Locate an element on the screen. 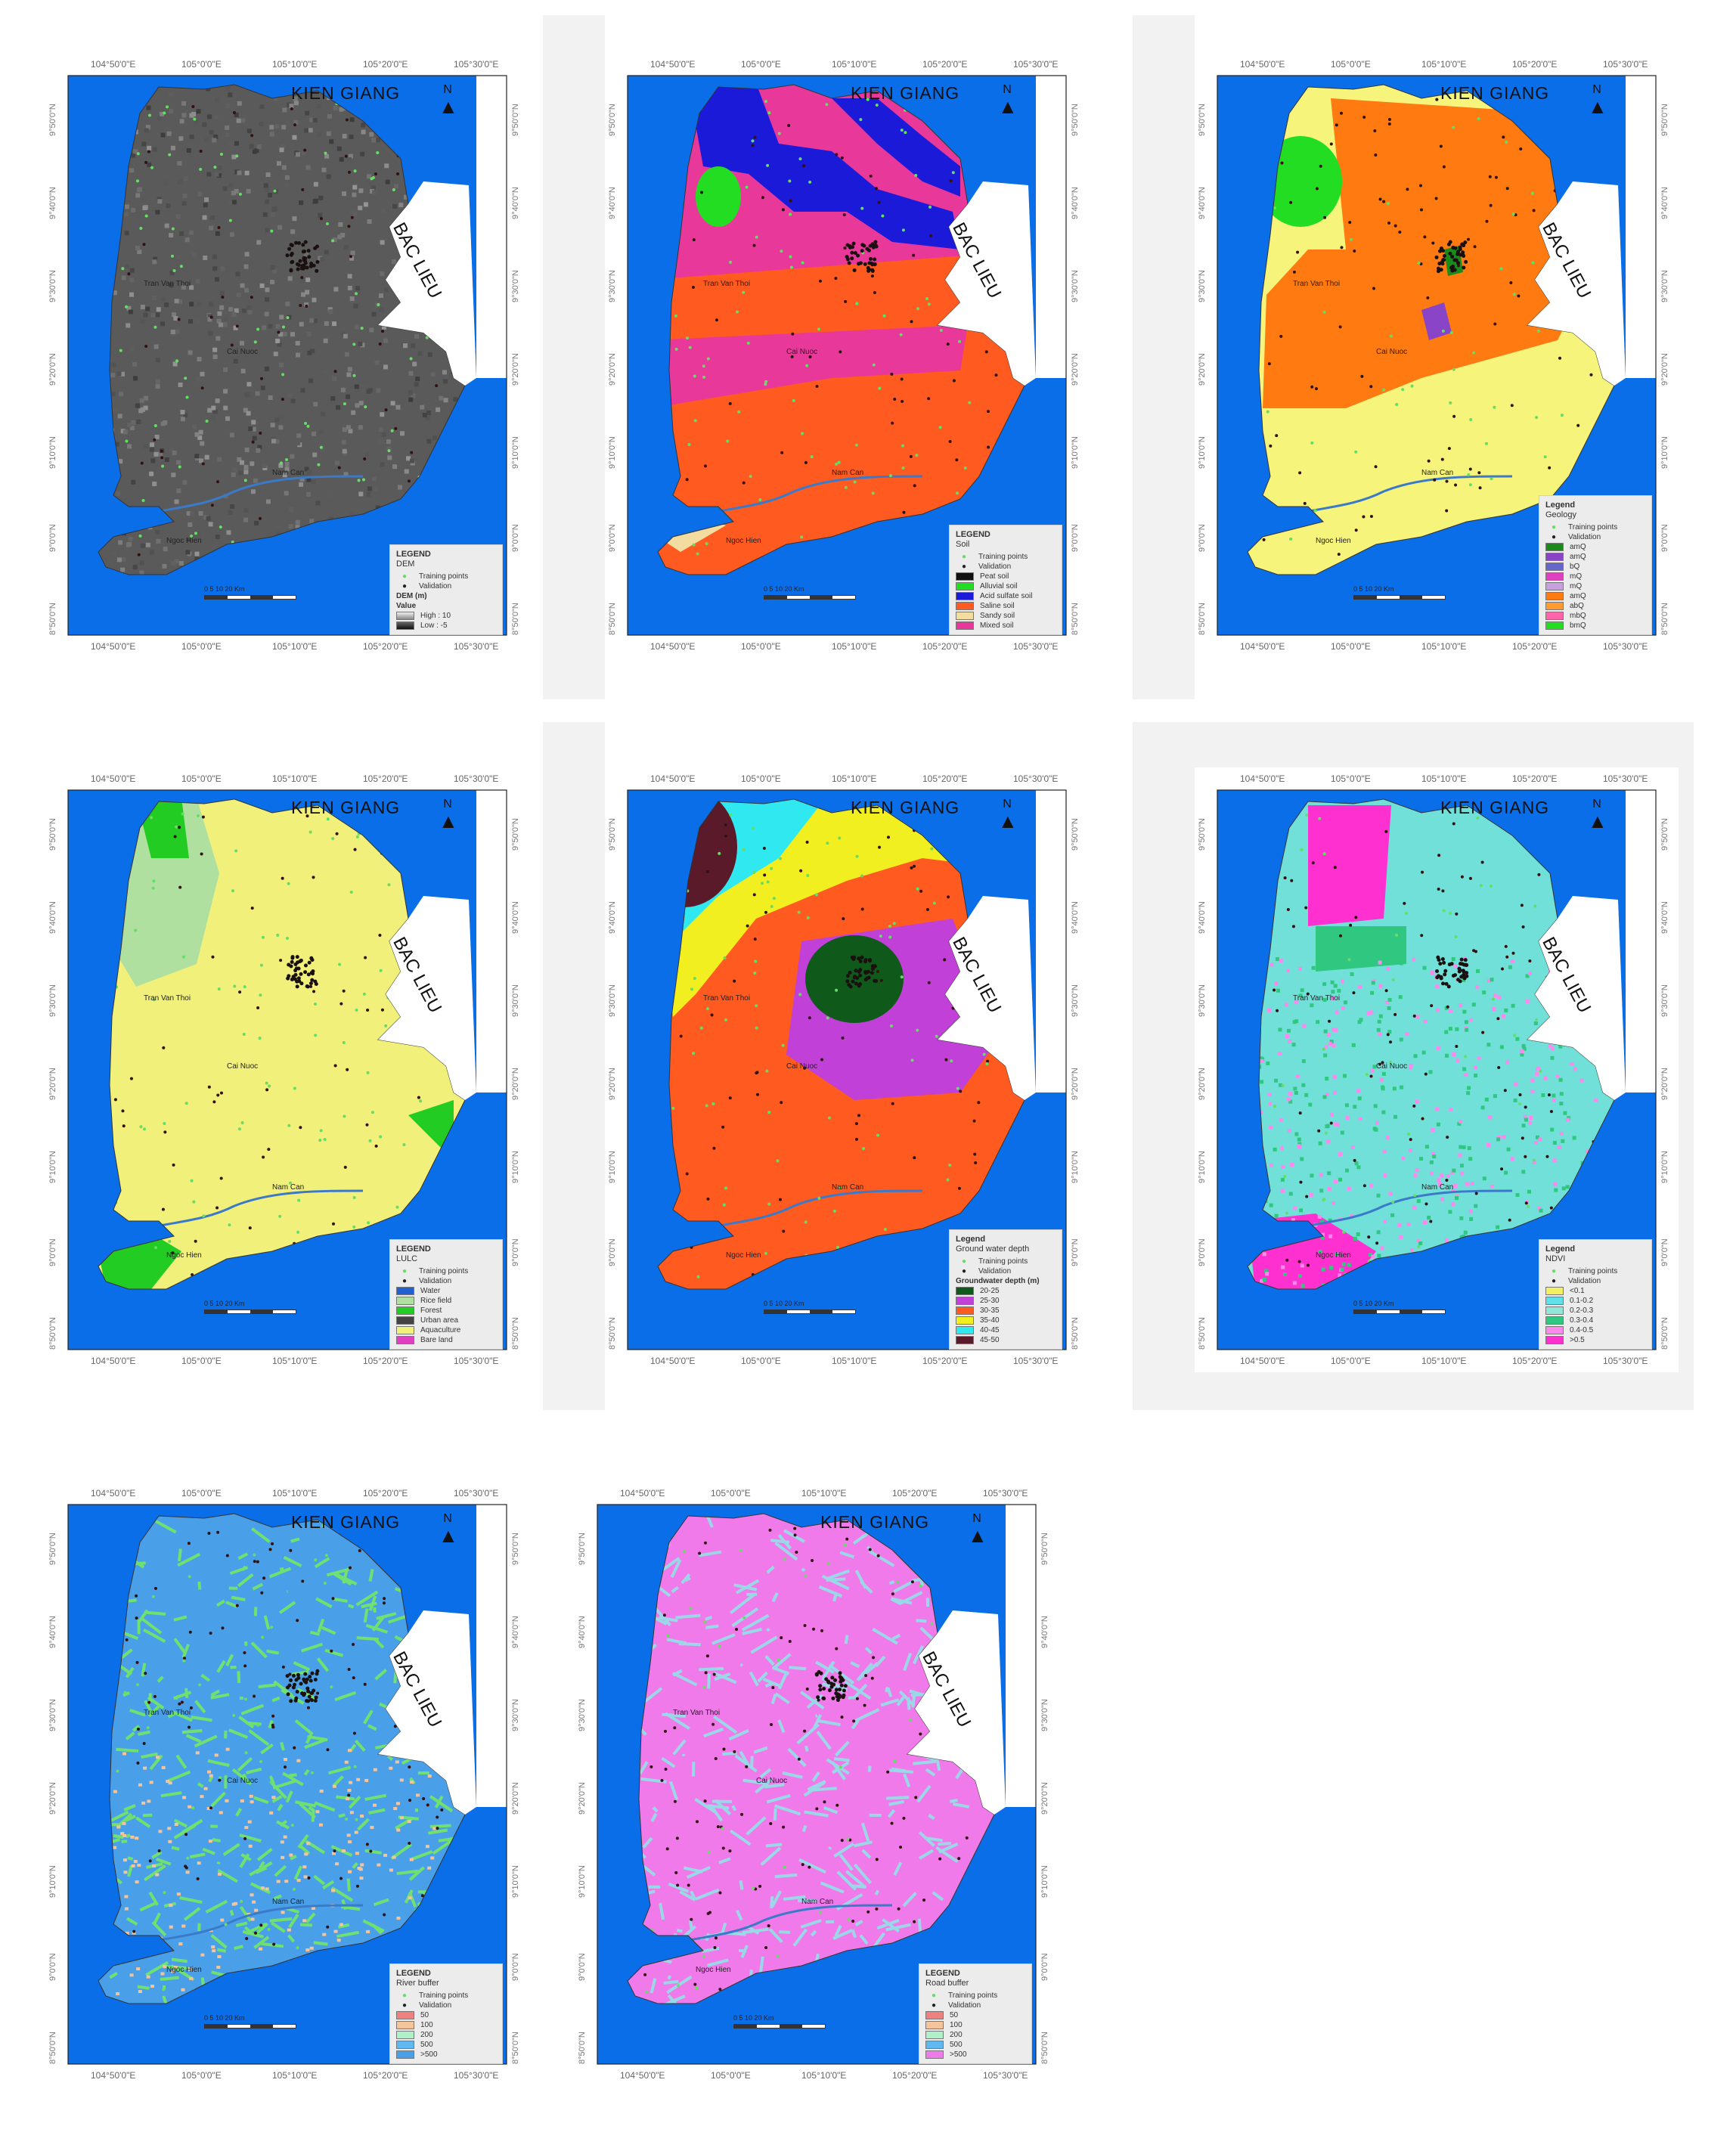 The height and width of the screenshot is (2151, 1736). legend-item: amQ is located at coordinates (1595, 557).